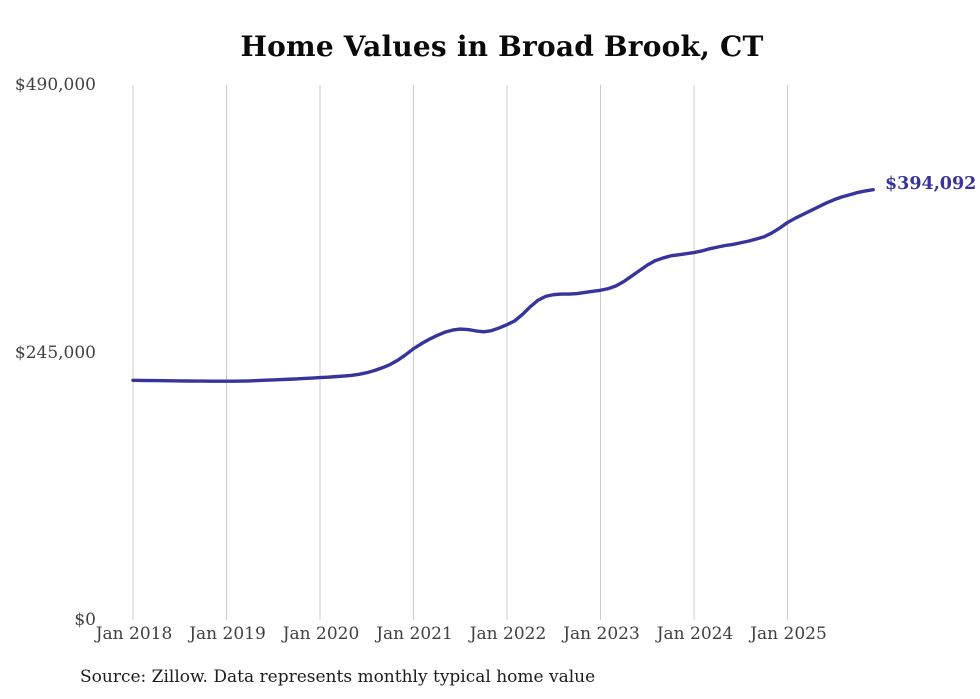 This screenshot has width=980, height=699. I want to click on x-axis-tick-label: Jan 2023, so click(601, 634).